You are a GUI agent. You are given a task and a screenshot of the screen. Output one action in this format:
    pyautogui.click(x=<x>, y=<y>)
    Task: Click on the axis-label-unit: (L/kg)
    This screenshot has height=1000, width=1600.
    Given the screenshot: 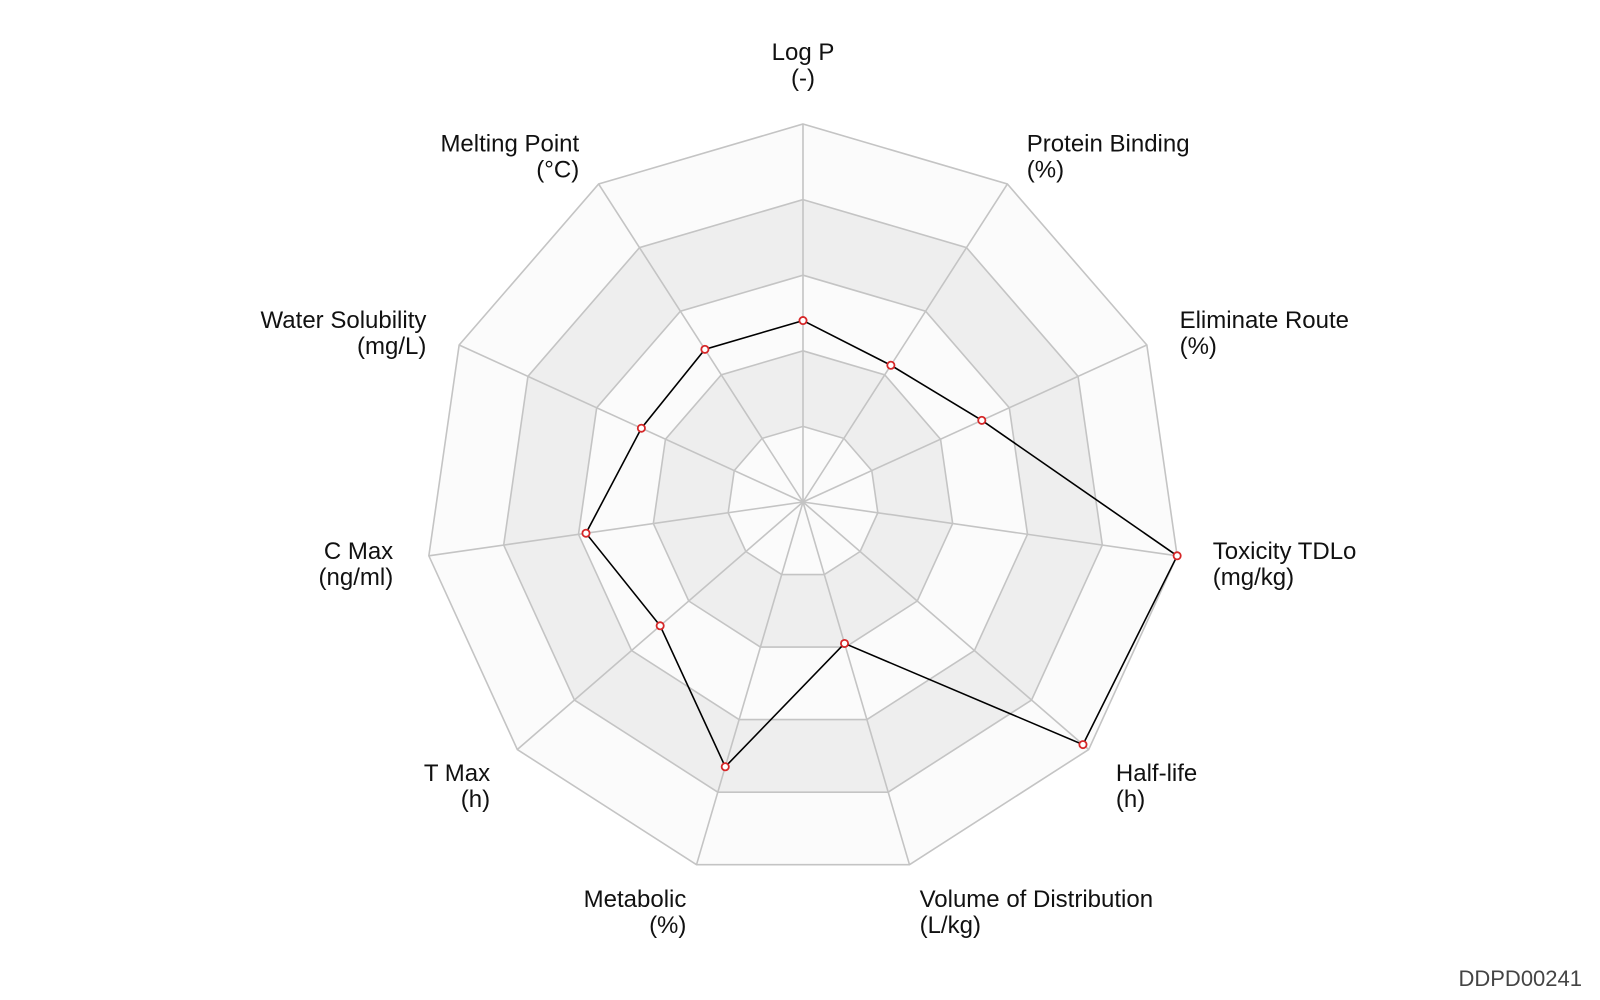 What is the action you would take?
    pyautogui.click(x=950, y=925)
    